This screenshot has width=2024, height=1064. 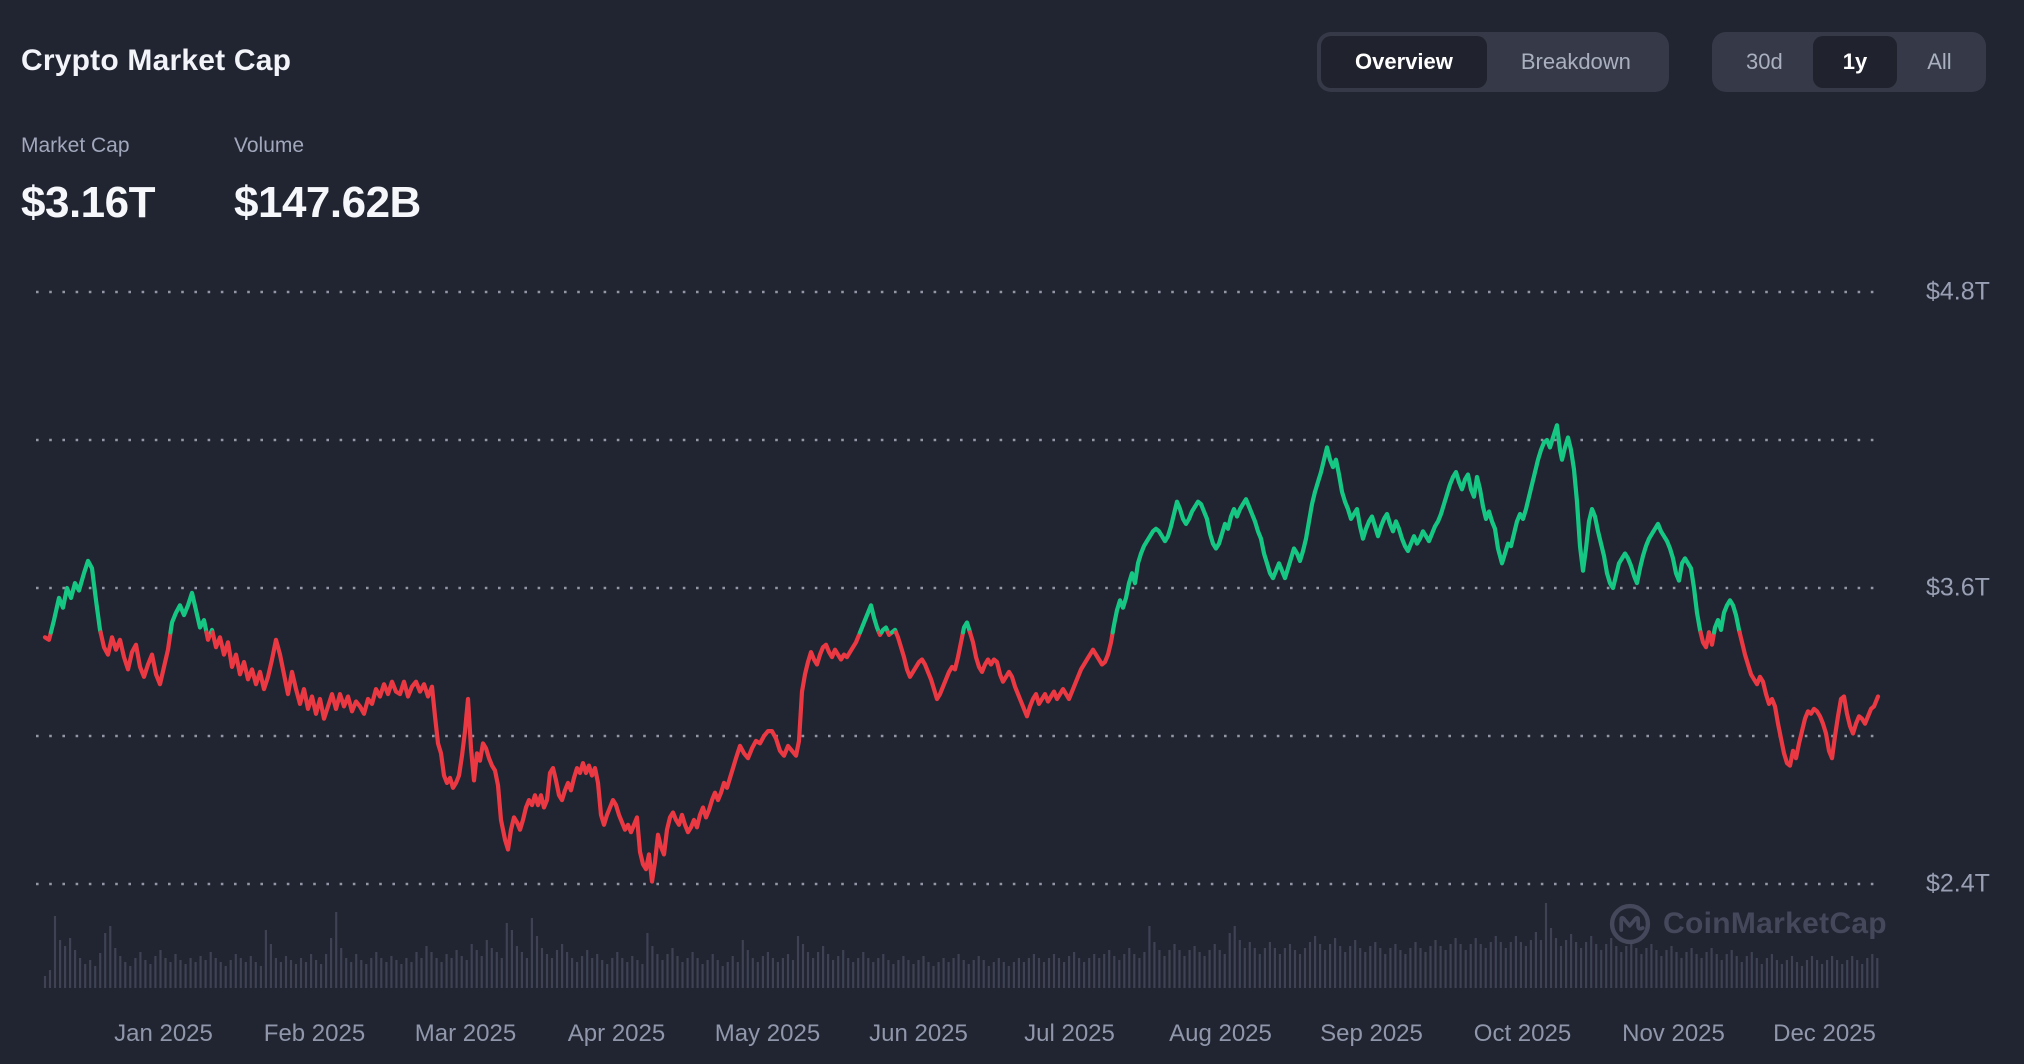 What do you see at coordinates (1630, 924) in the screenshot?
I see `coinmarketcap-logo-icon` at bounding box center [1630, 924].